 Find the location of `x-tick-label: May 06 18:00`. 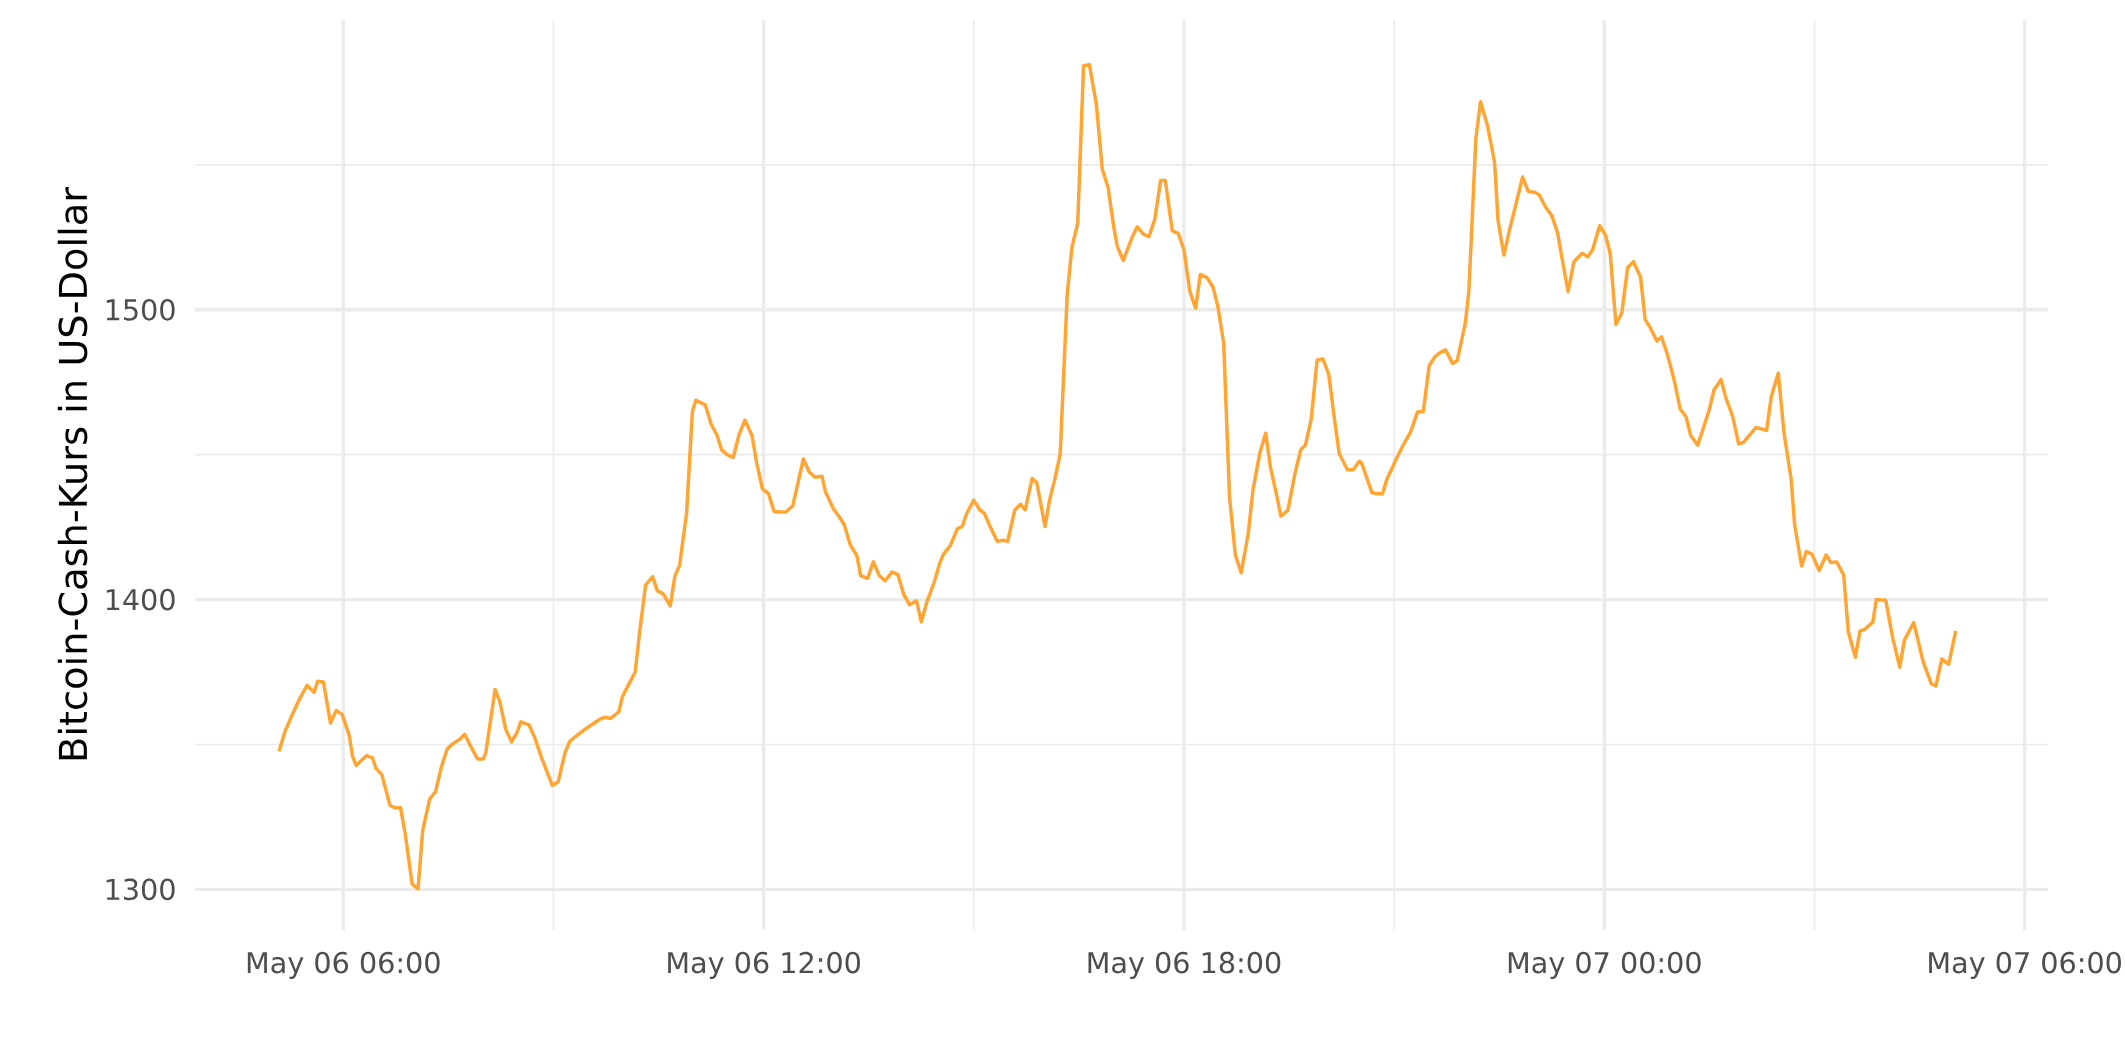

x-tick-label: May 06 18:00 is located at coordinates (1184, 965).